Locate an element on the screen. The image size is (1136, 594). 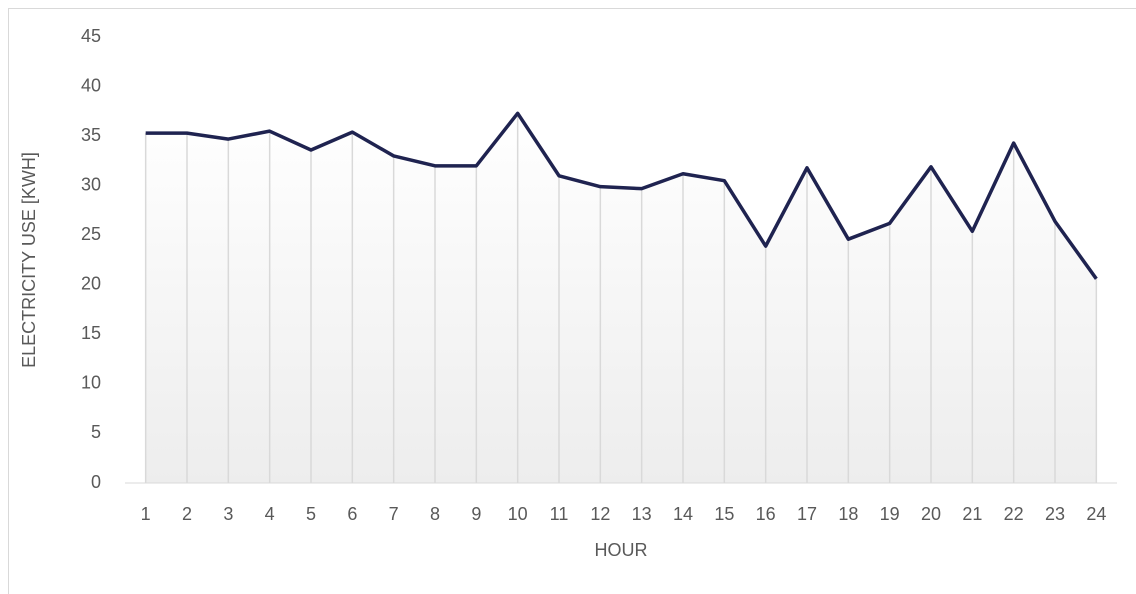
y-tick-label: 0 is located at coordinates (96, 482).